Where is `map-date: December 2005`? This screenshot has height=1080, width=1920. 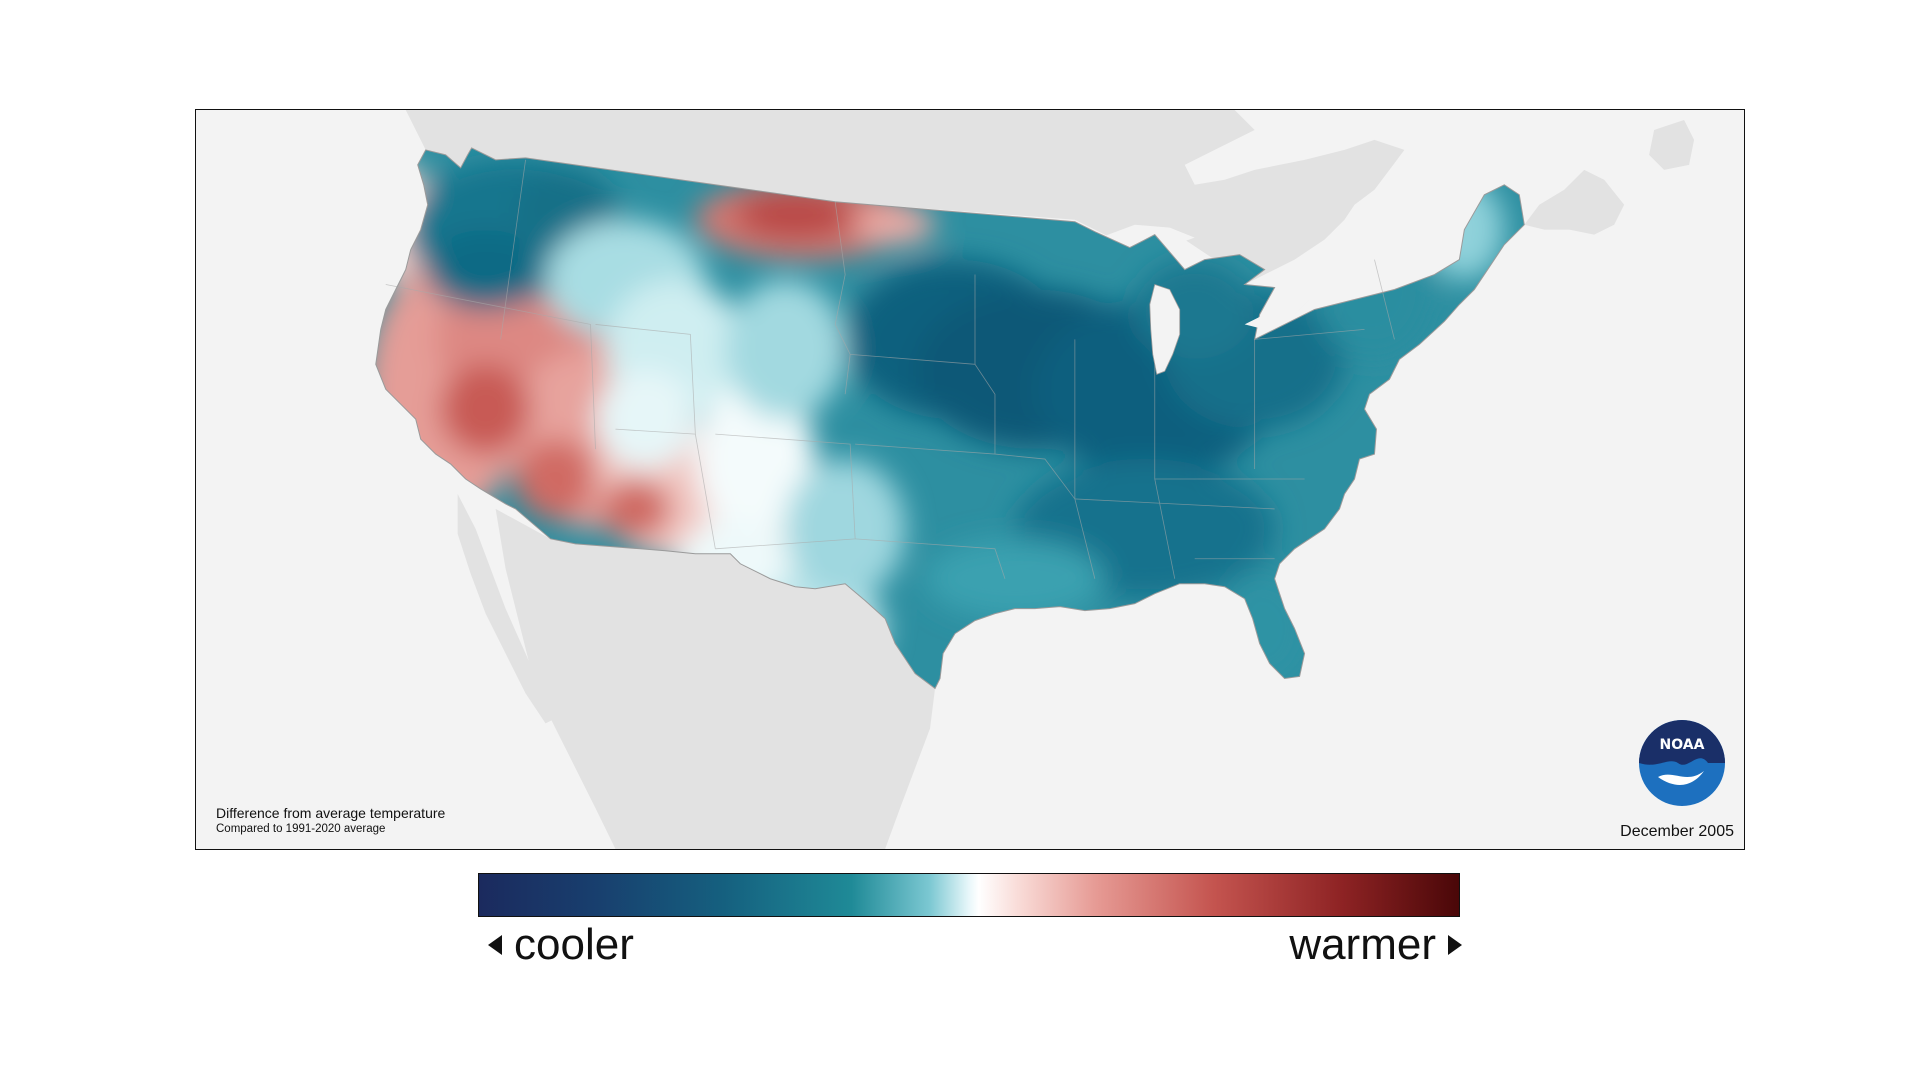 map-date: December 2005 is located at coordinates (1677, 831).